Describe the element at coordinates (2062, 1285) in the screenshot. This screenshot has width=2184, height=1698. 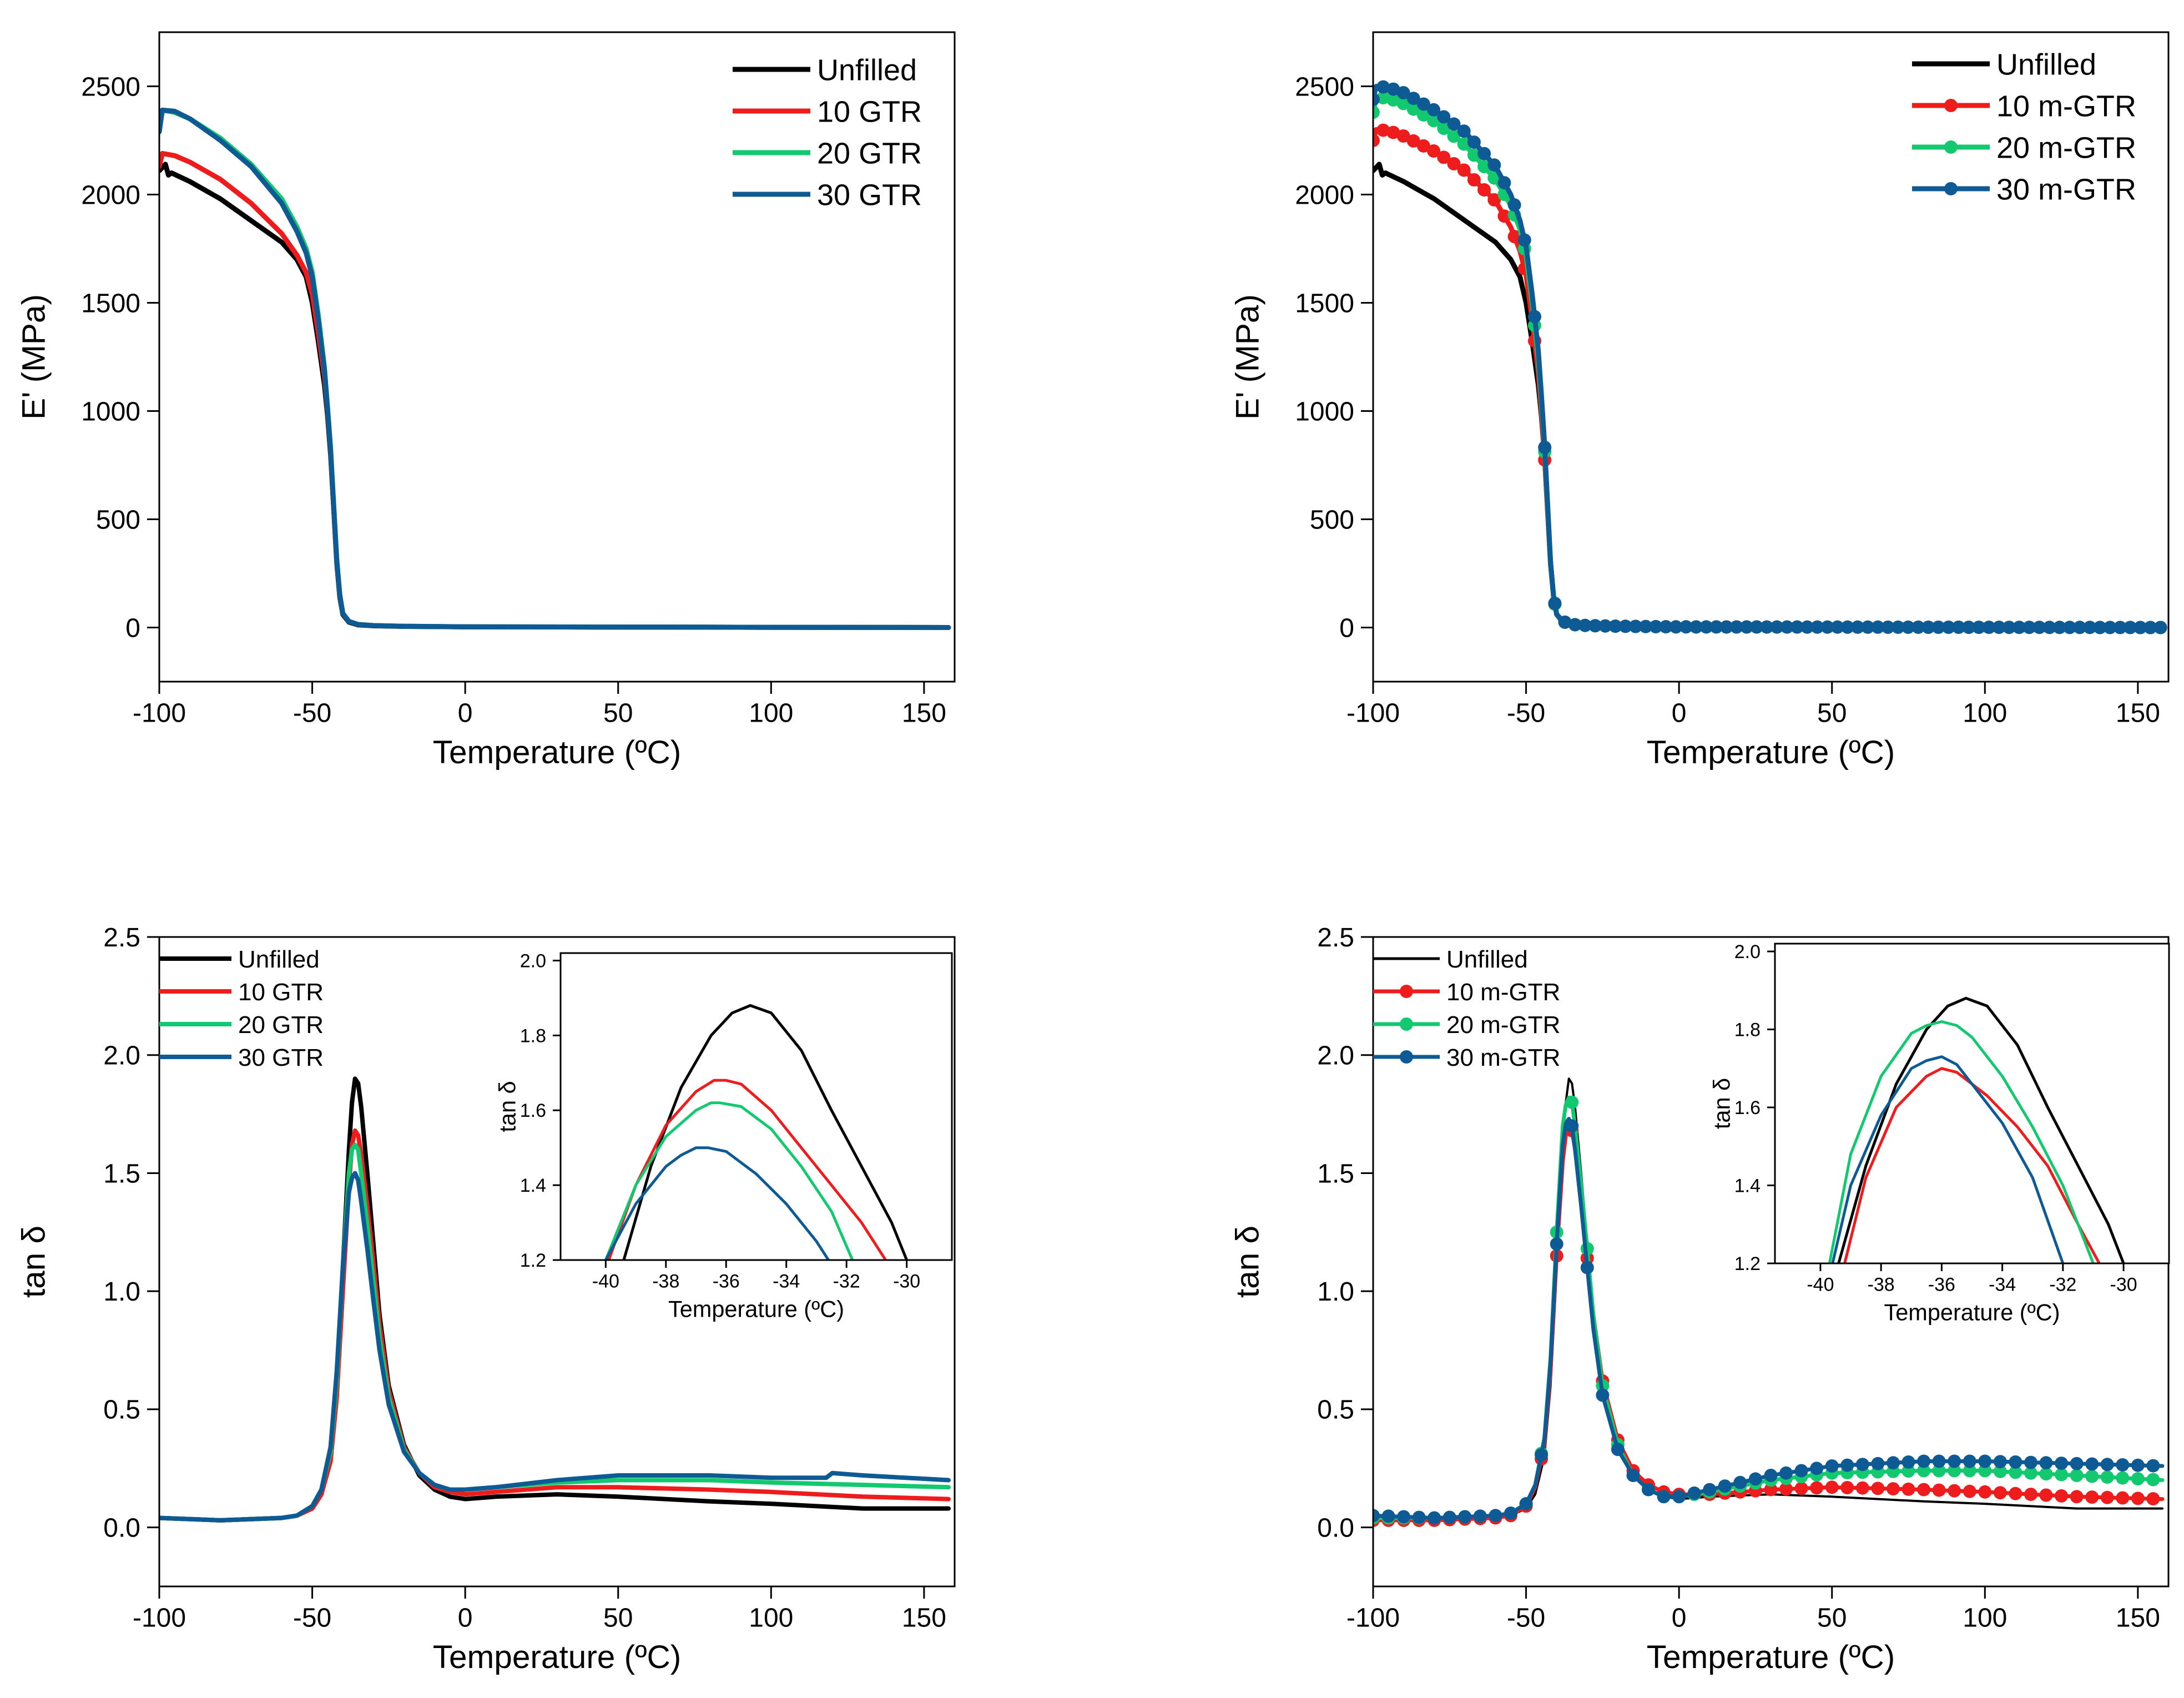
I see `x-tick-label: -32` at that location.